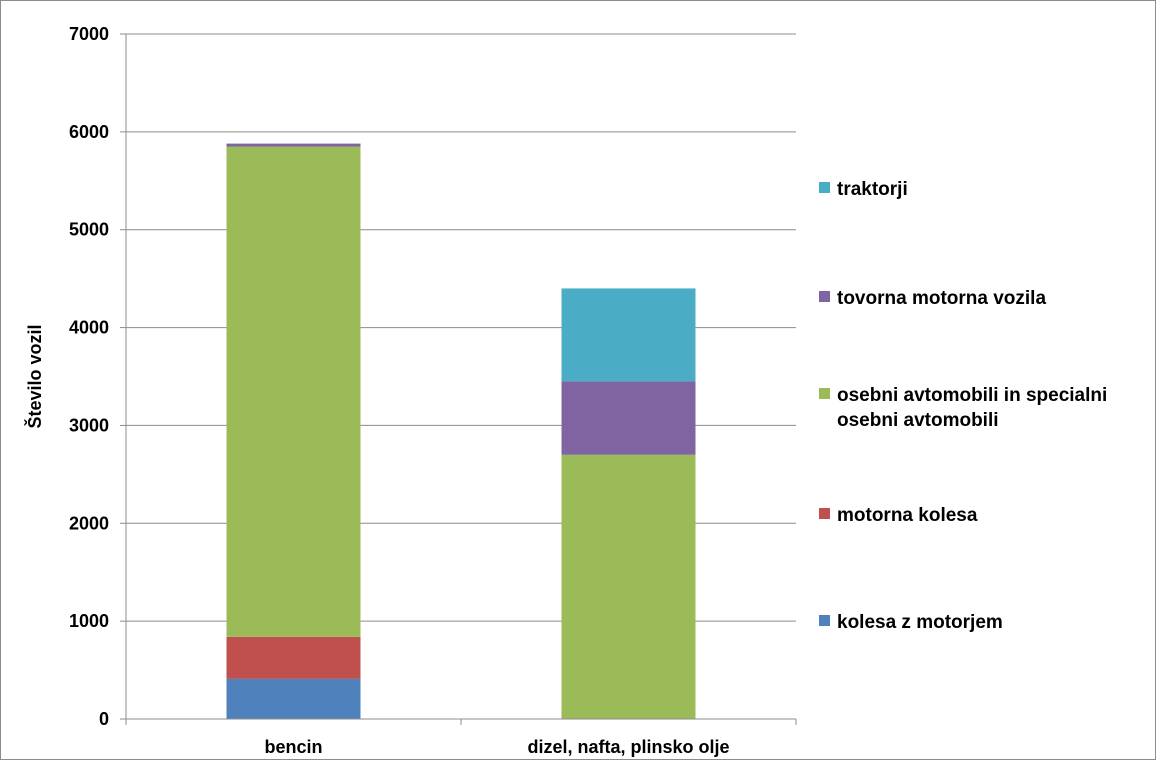 The height and width of the screenshot is (761, 1156). What do you see at coordinates (496, 747) in the screenshot?
I see `x-tick-labels: bencin dizel, nafta, plinsko olje` at bounding box center [496, 747].